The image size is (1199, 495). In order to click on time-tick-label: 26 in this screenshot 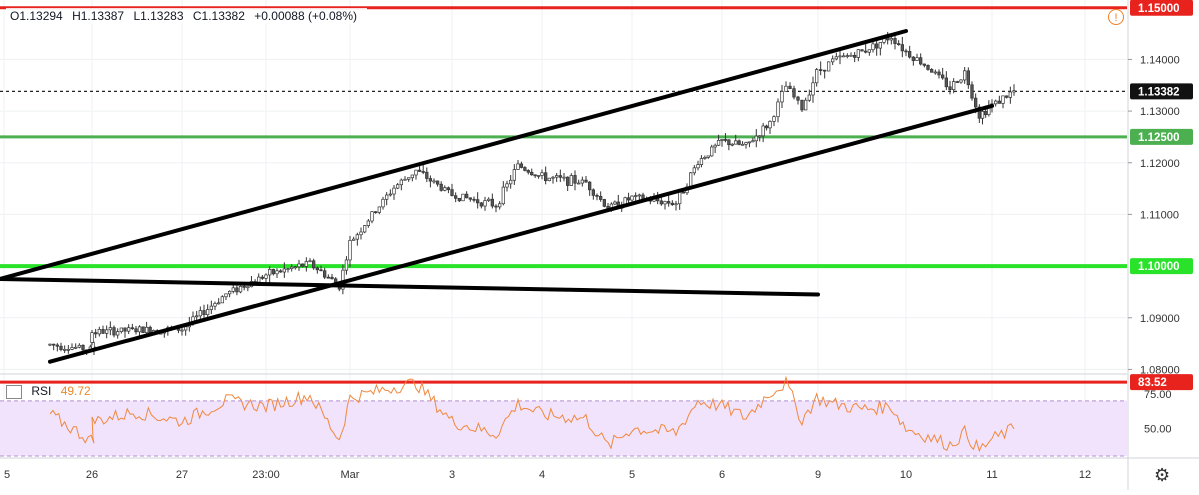, I will do `click(92, 475)`.